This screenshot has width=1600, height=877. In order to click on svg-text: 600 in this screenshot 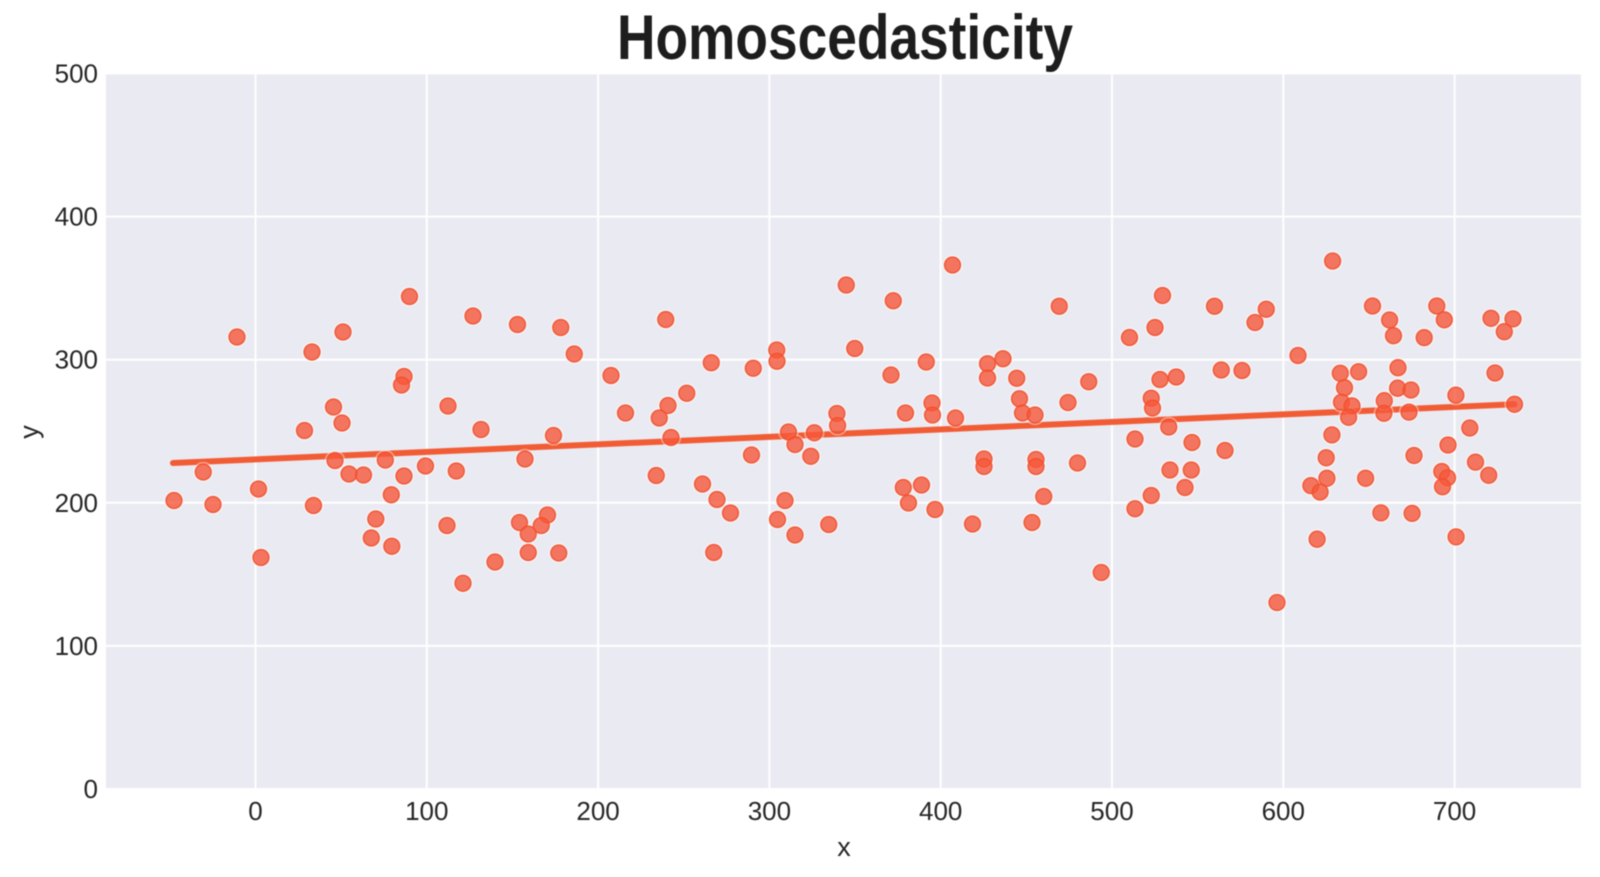, I will do `click(1283, 811)`.